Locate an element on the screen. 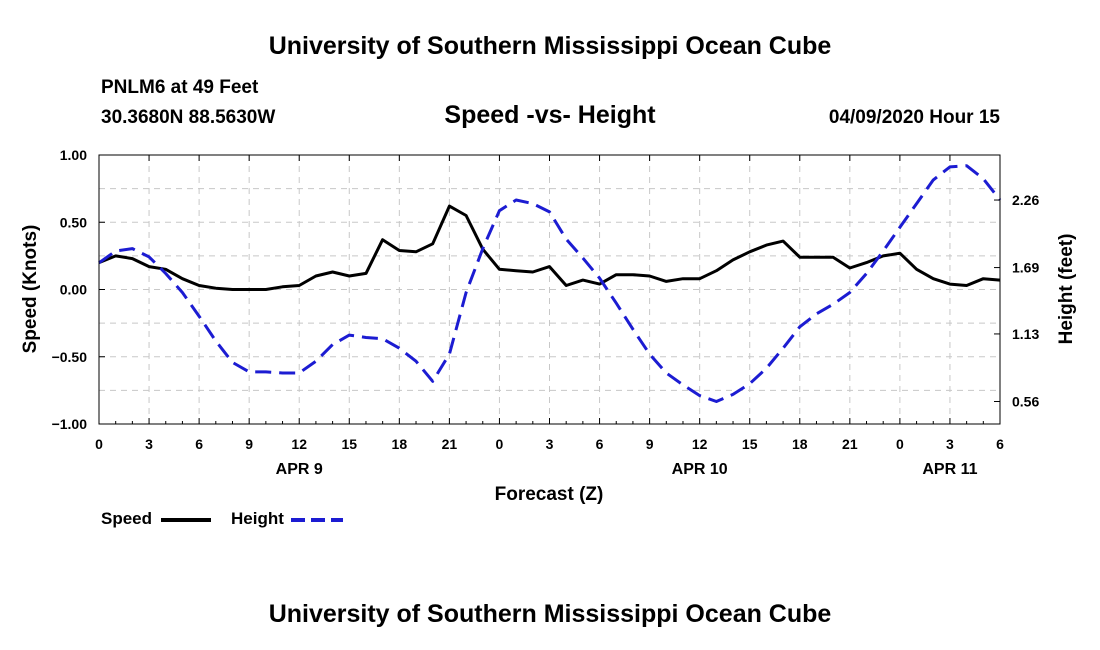 This screenshot has width=1100, height=650. legend-speed-label: Speed is located at coordinates (127, 518).